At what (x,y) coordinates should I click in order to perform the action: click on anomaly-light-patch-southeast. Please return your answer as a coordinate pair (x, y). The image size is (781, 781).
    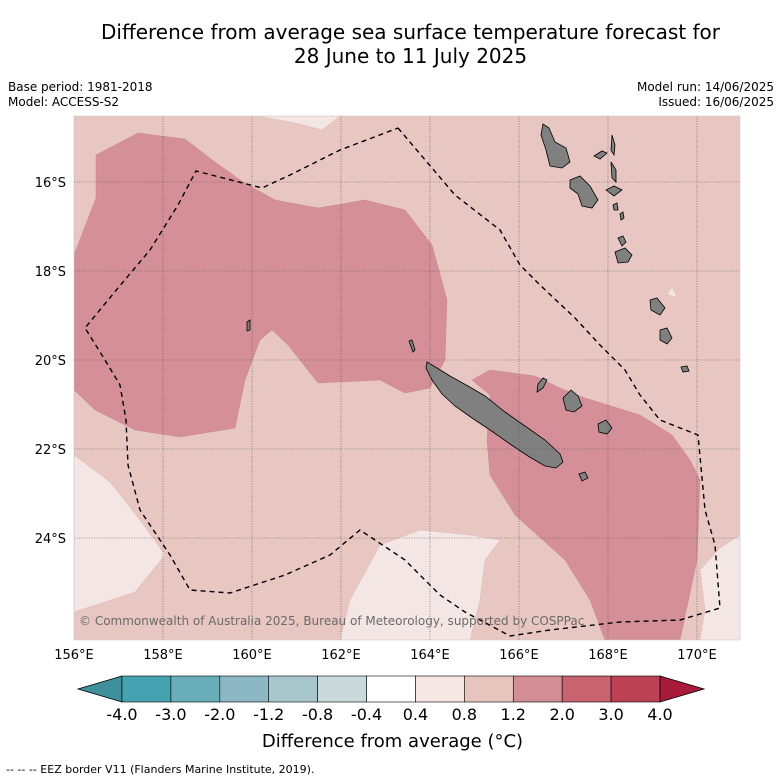
    Looking at the image, I should click on (719, 587).